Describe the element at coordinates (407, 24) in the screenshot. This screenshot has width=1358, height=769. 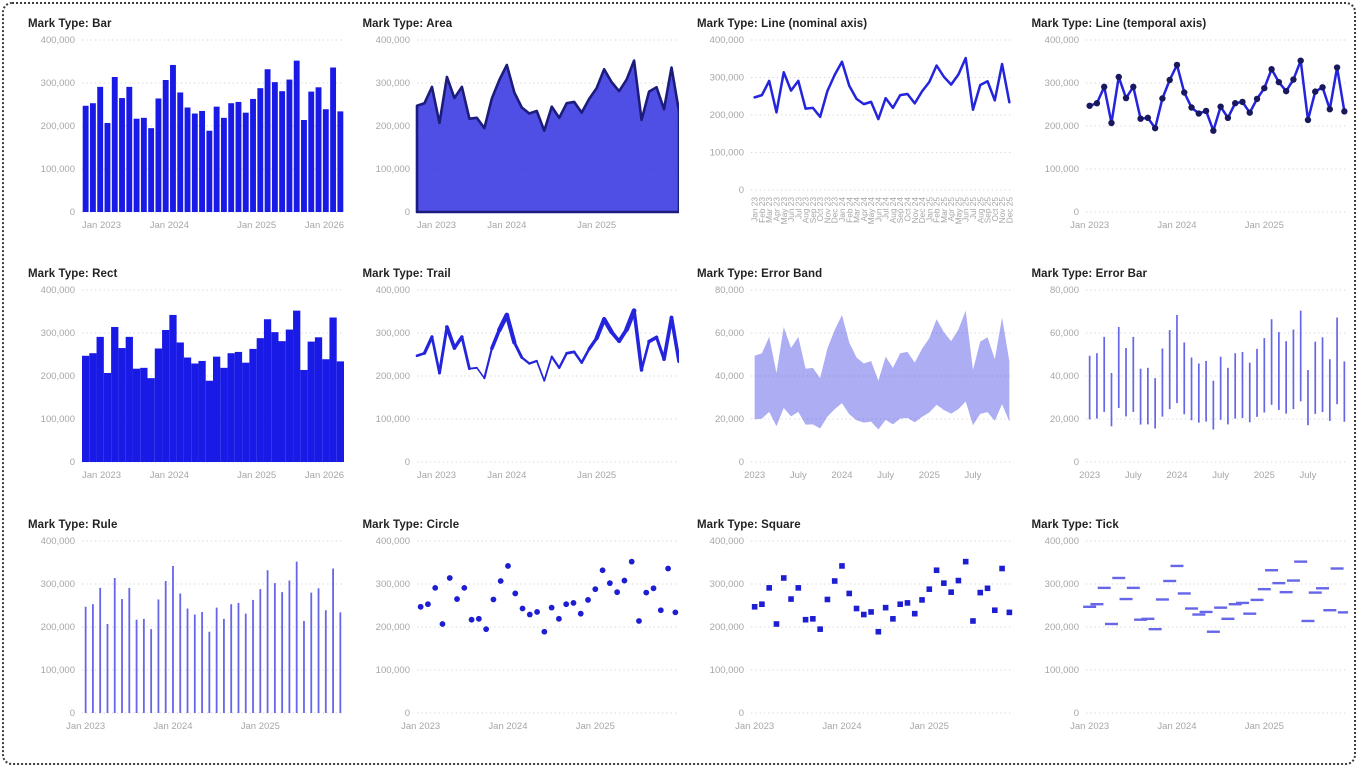
I see `chart-title: Mark Type: Area` at that location.